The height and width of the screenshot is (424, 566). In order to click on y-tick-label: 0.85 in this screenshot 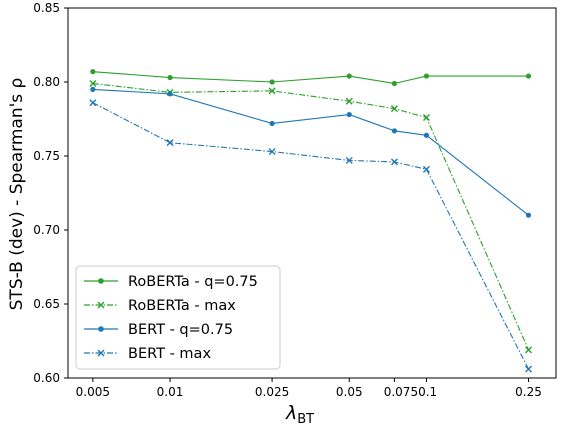, I will do `click(46, 8)`.